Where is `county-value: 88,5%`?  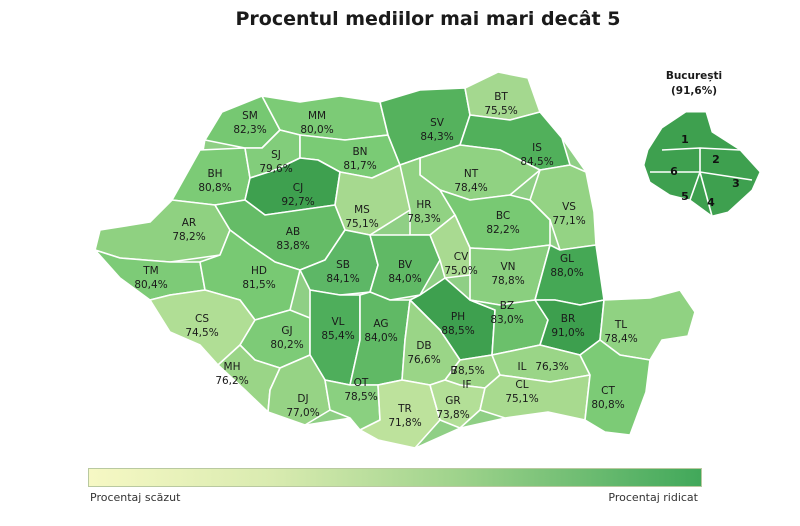 county-value: 88,5% is located at coordinates (457, 331).